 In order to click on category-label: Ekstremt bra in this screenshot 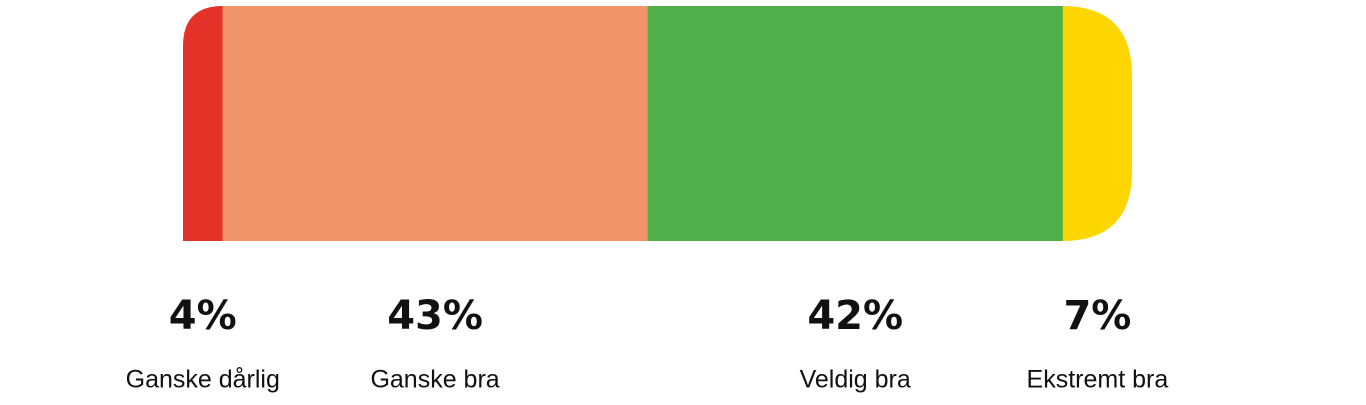, I will do `click(1098, 380)`.